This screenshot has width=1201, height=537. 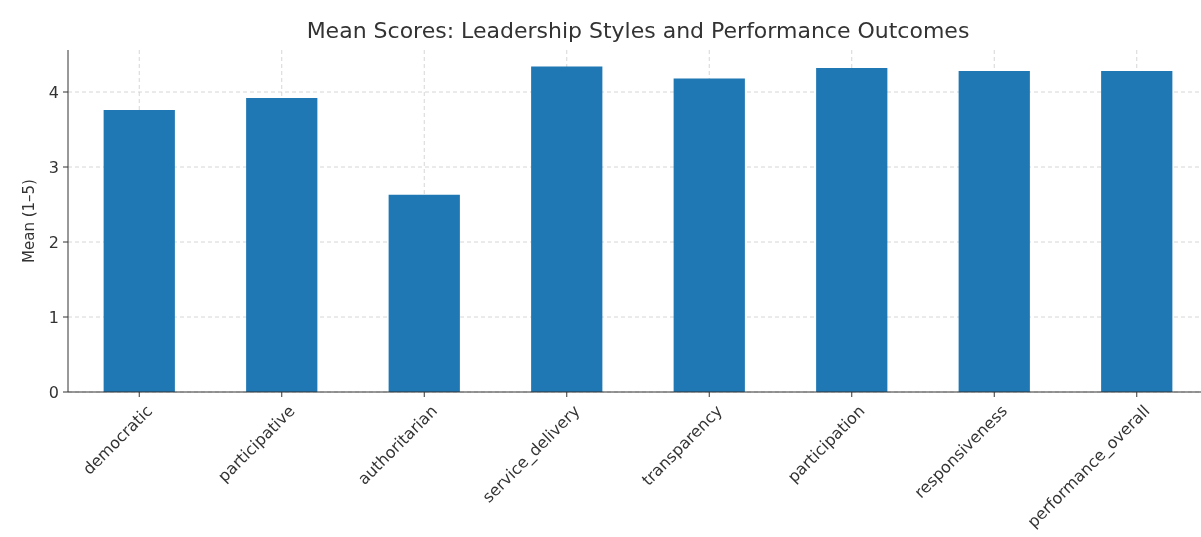 What do you see at coordinates (638, 30) in the screenshot?
I see `chart-title: Mean Scores: Leadership Styles and Performance Outcomes` at bounding box center [638, 30].